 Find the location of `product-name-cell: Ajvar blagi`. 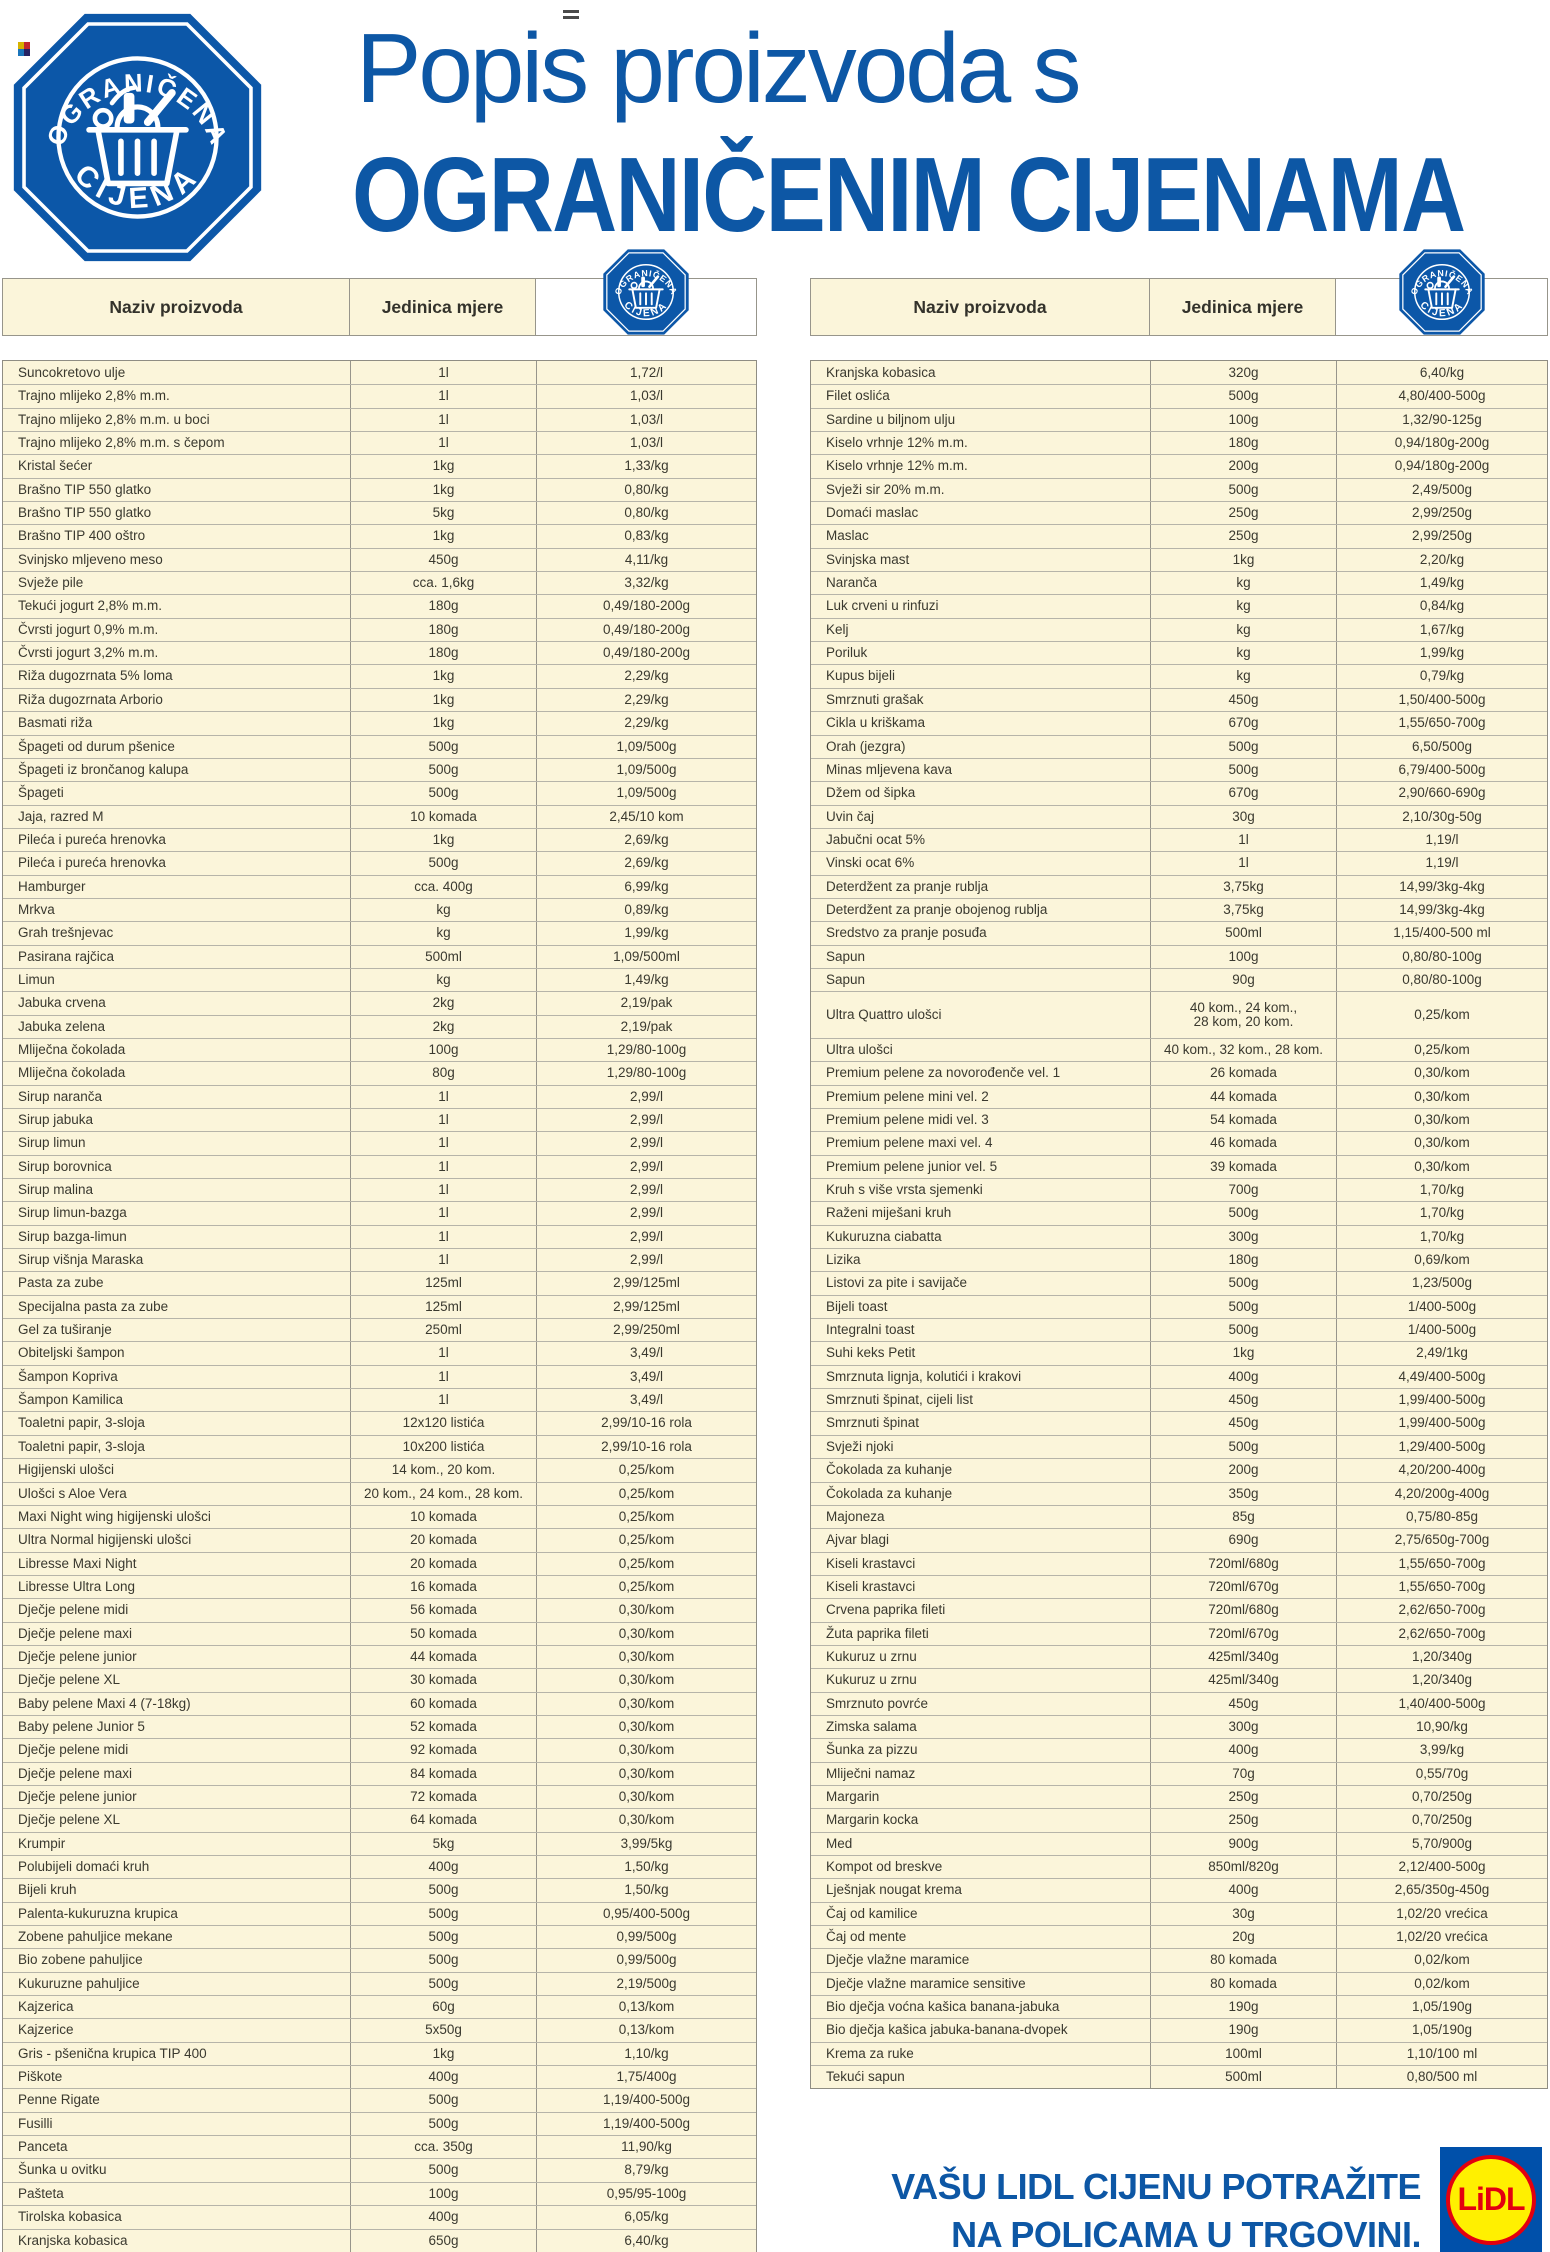

product-name-cell: Ajvar blagi is located at coordinates (981, 1540).